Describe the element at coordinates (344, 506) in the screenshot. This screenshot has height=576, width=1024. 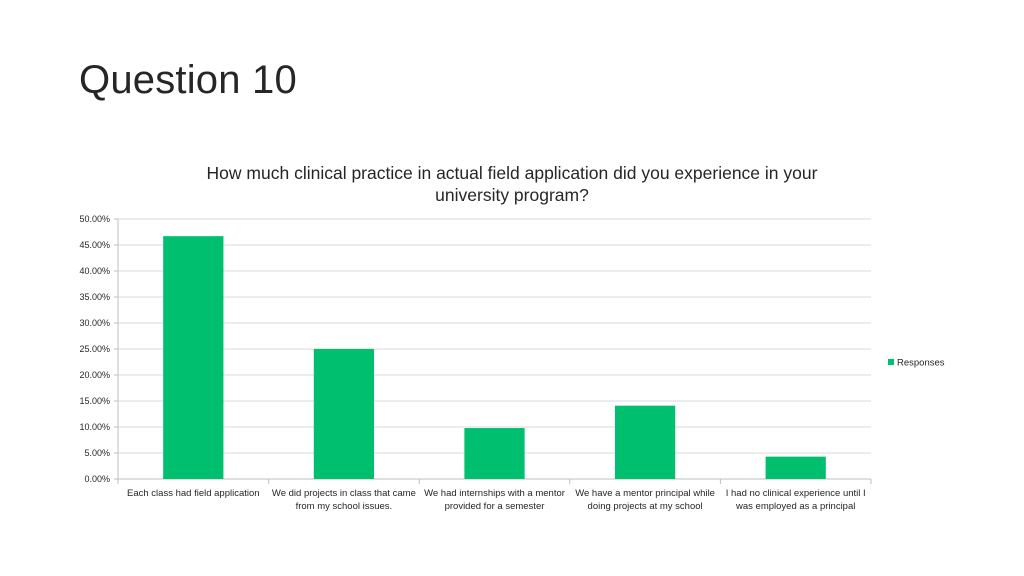
I see `x-category-label: from my school issues.` at that location.